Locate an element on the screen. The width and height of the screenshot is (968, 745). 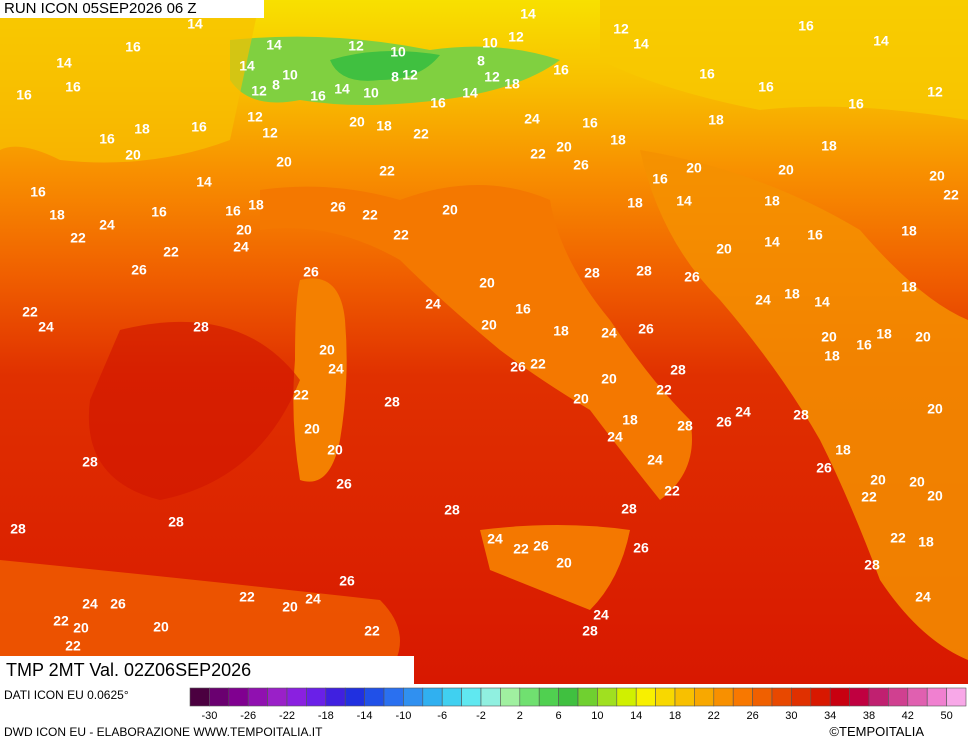
warm-sea is located at coordinates (194, 410).